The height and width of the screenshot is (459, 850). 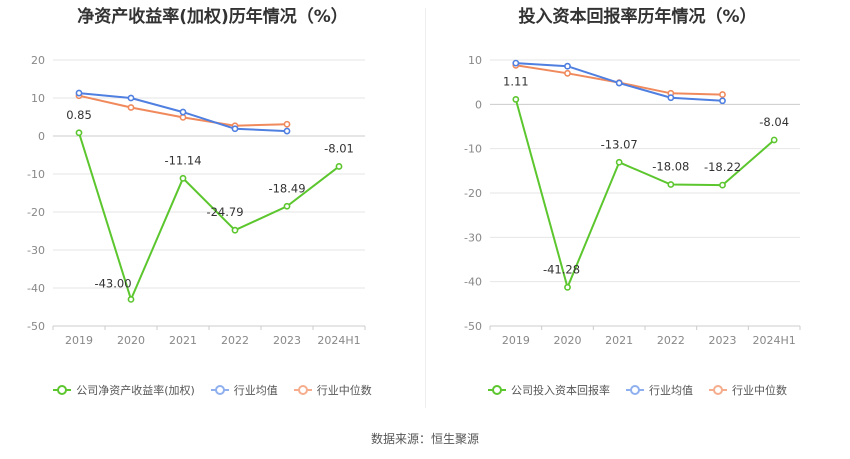 What do you see at coordinates (339, 148) in the screenshot?
I see `data-label: -8.01` at bounding box center [339, 148].